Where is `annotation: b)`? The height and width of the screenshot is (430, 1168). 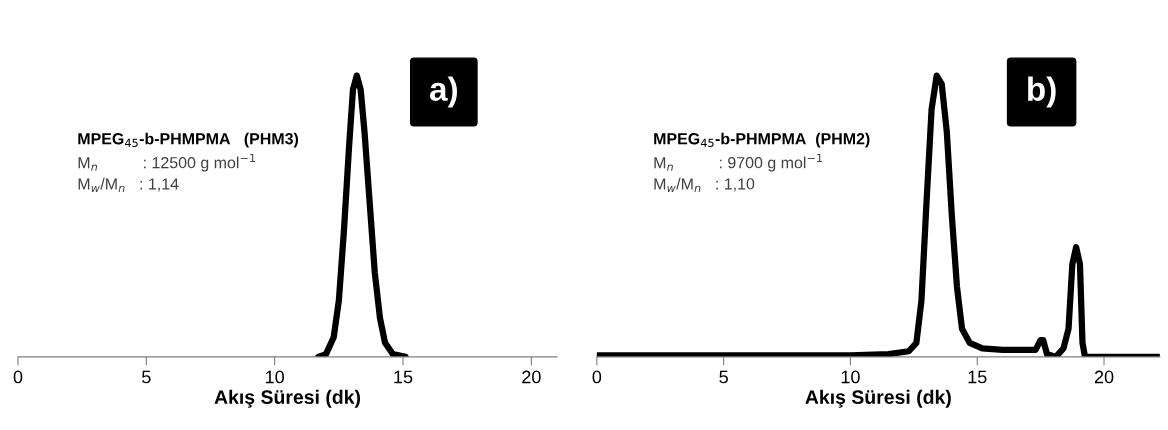
annotation: b) is located at coordinates (1042, 92).